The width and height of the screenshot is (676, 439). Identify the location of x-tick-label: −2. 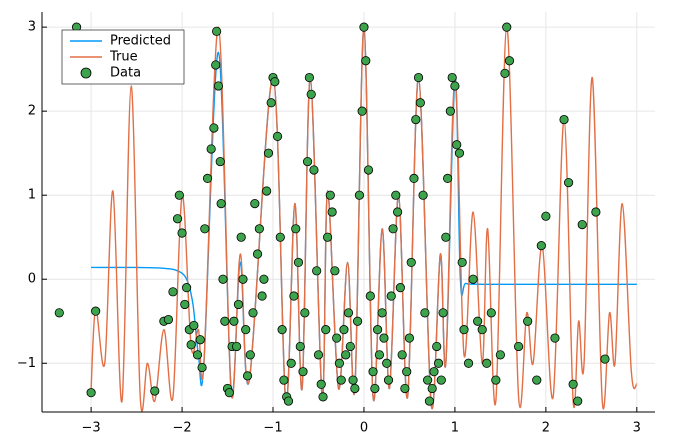
(181, 428).